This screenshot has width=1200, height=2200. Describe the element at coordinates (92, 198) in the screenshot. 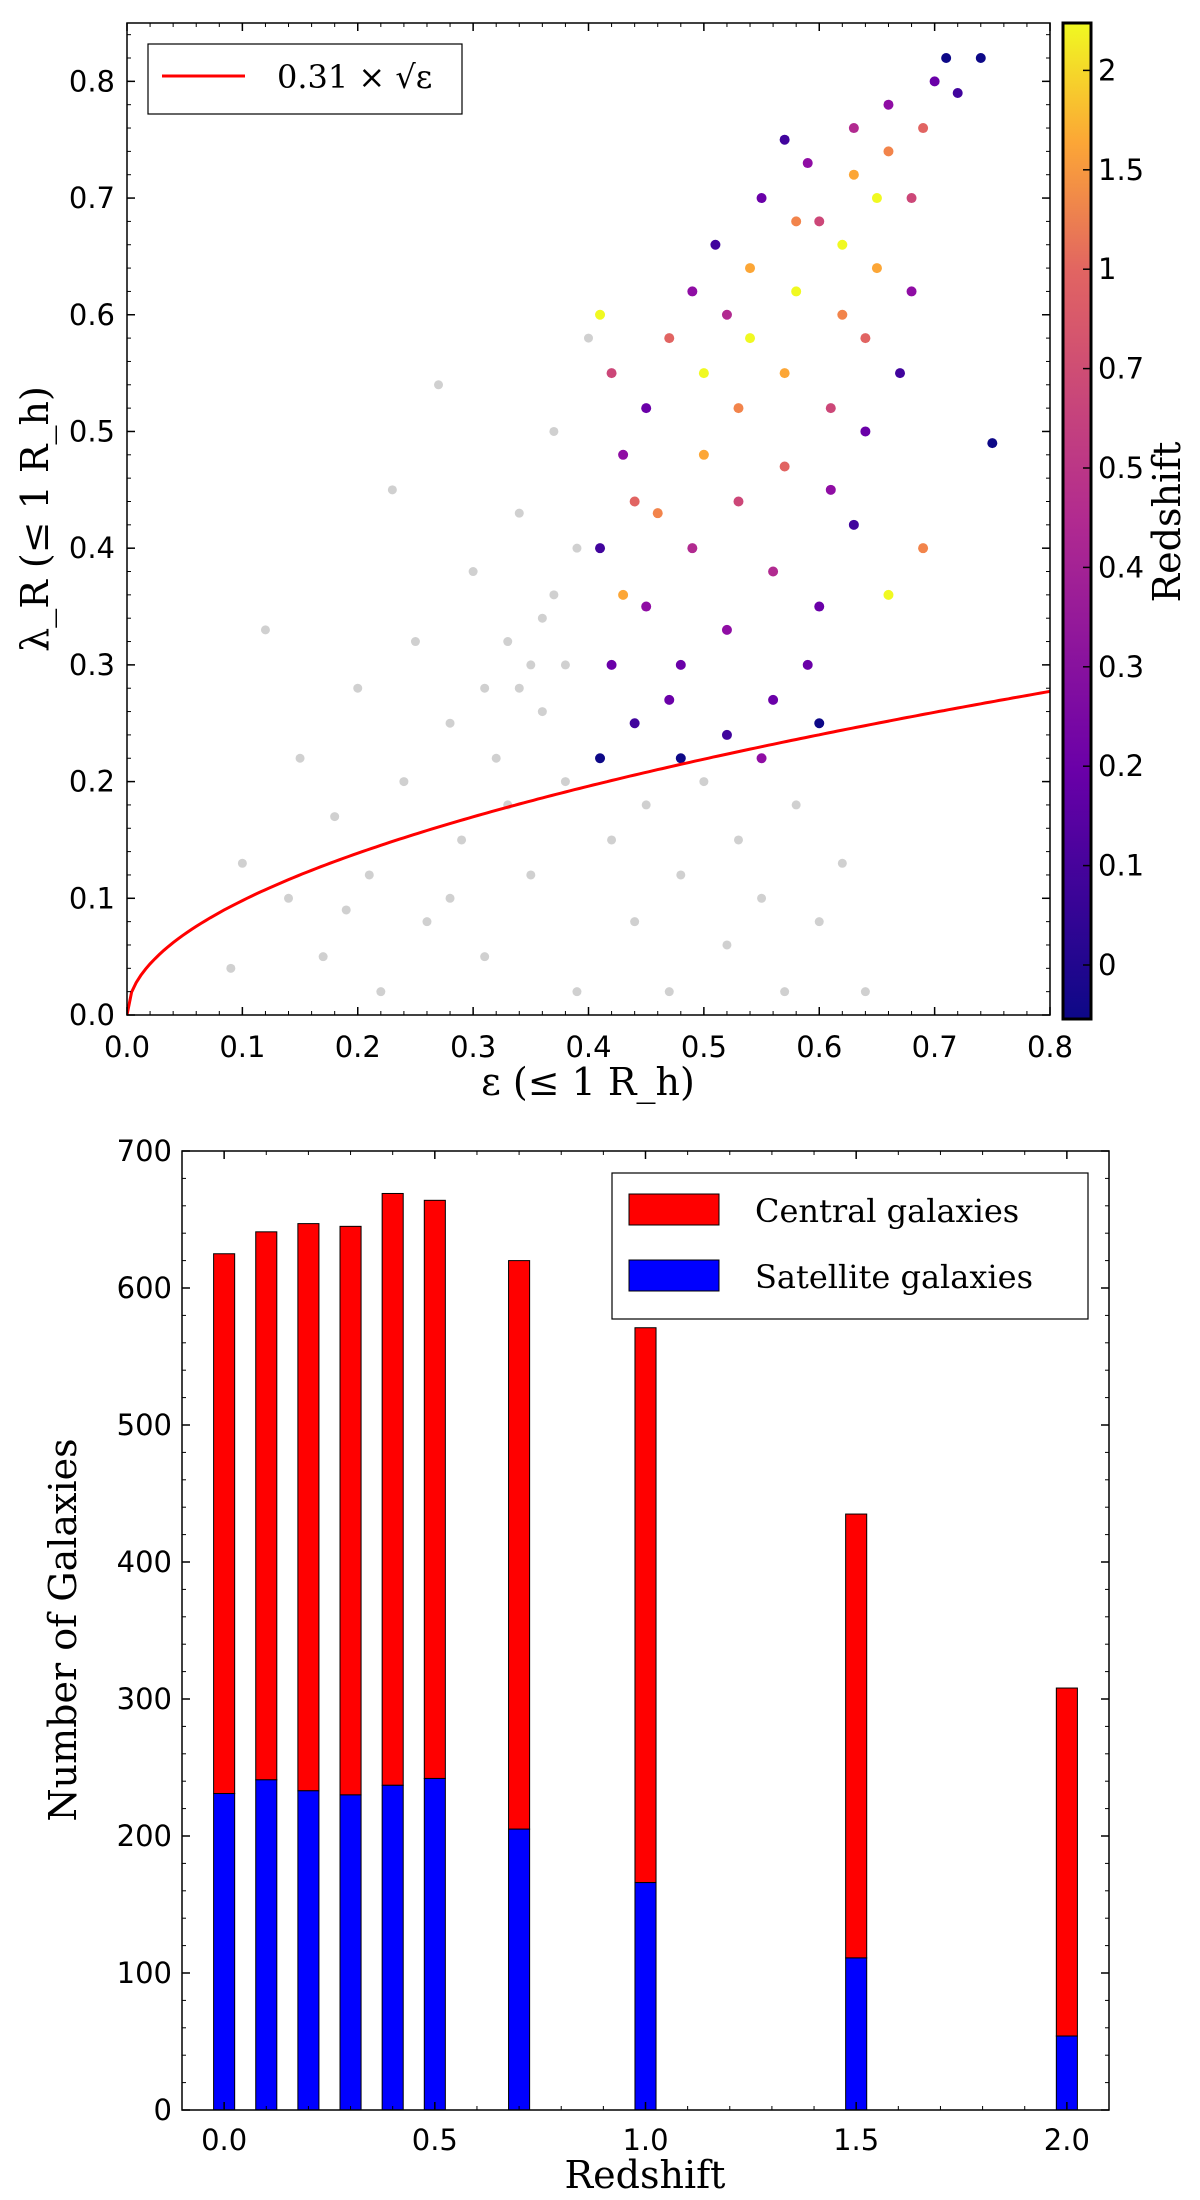

I see `y-tick-label: 0.7` at that location.